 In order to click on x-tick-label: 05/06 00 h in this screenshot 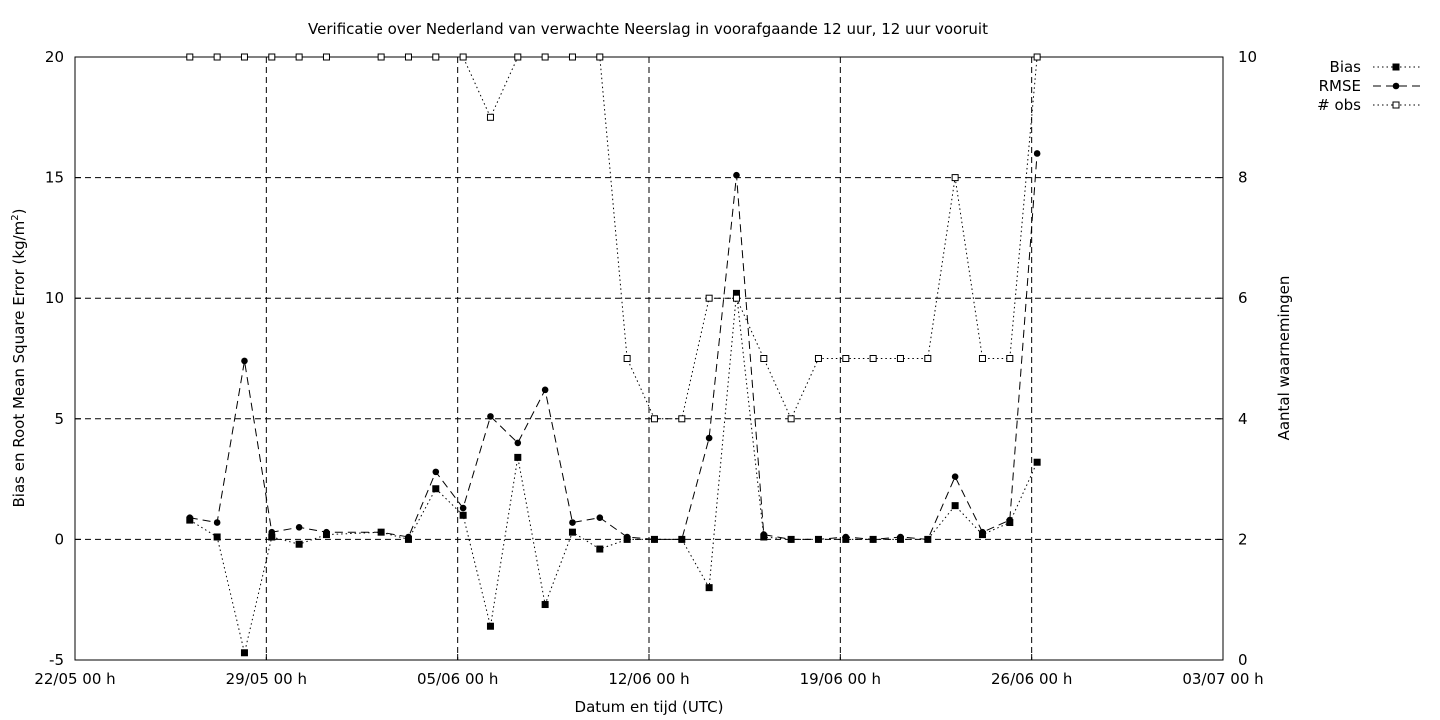, I will do `click(457, 679)`.